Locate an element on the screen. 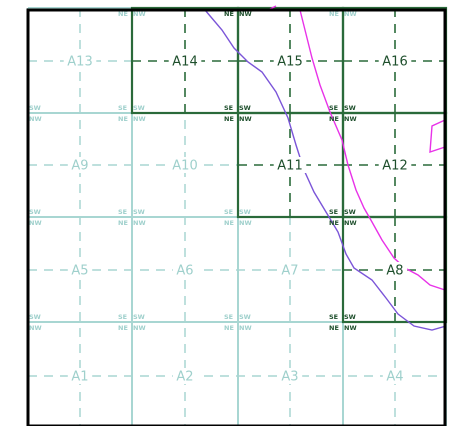  cell-label-a8: A8 is located at coordinates (394, 271).